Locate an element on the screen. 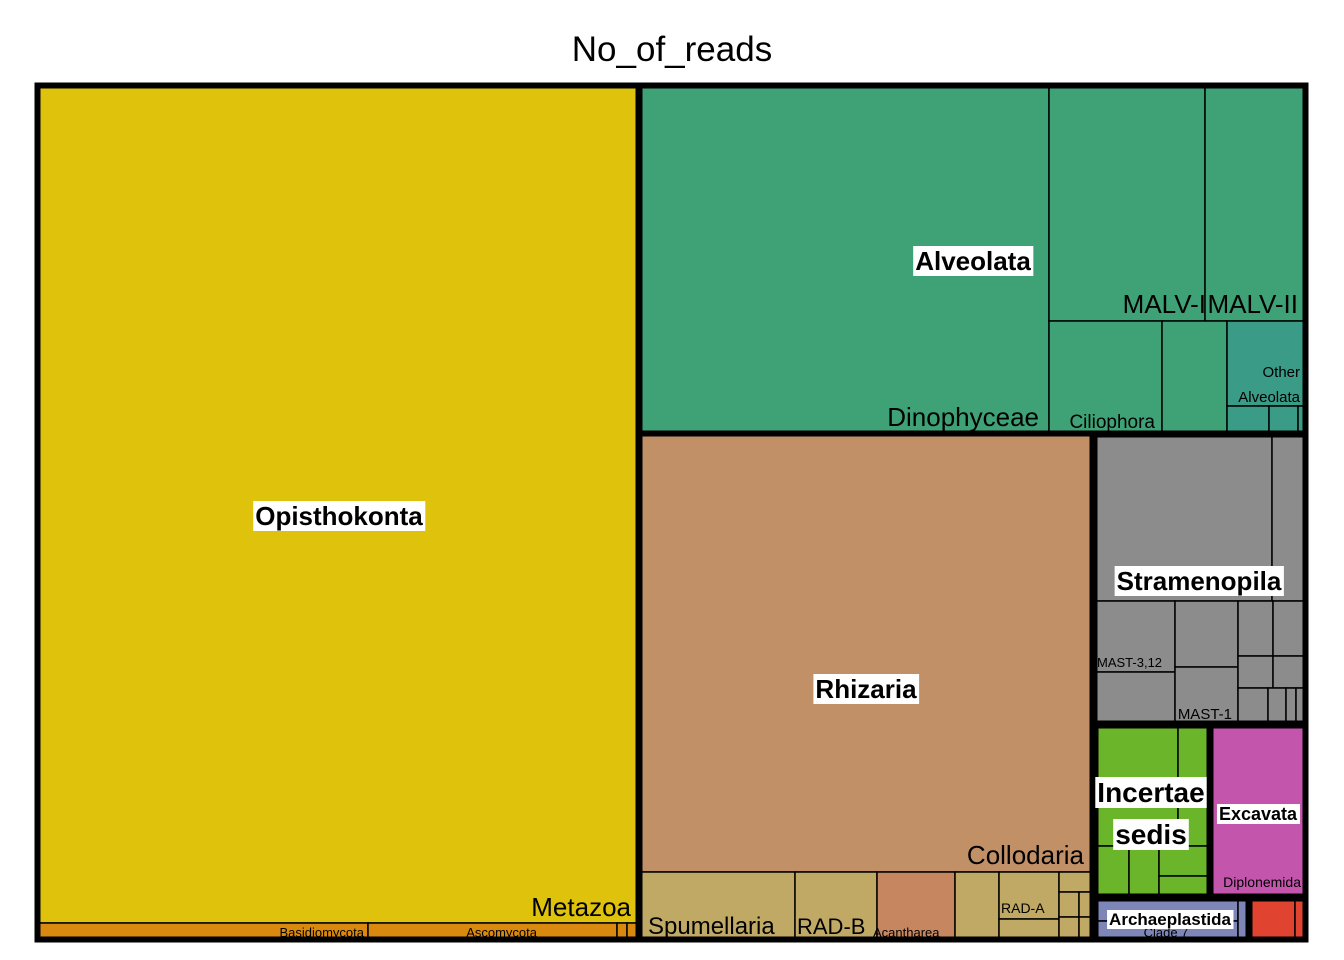 The width and height of the screenshot is (1344, 960). group-label-alveolata: Alveolata is located at coordinates (973, 261).